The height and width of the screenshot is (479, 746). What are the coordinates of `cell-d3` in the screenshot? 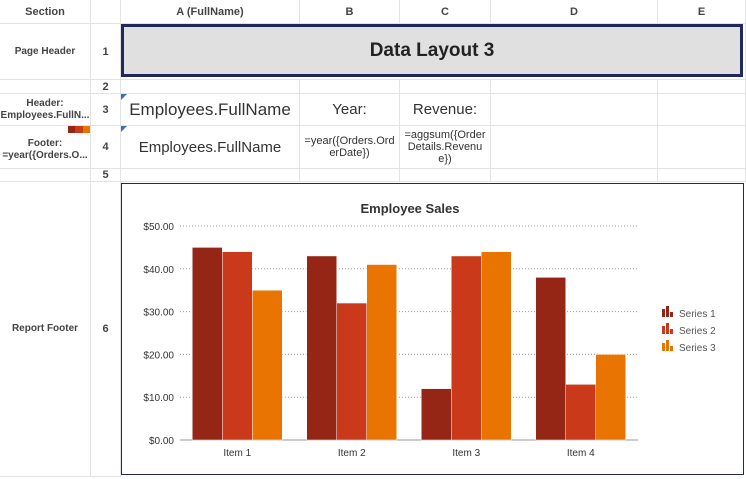 It's located at (574, 110).